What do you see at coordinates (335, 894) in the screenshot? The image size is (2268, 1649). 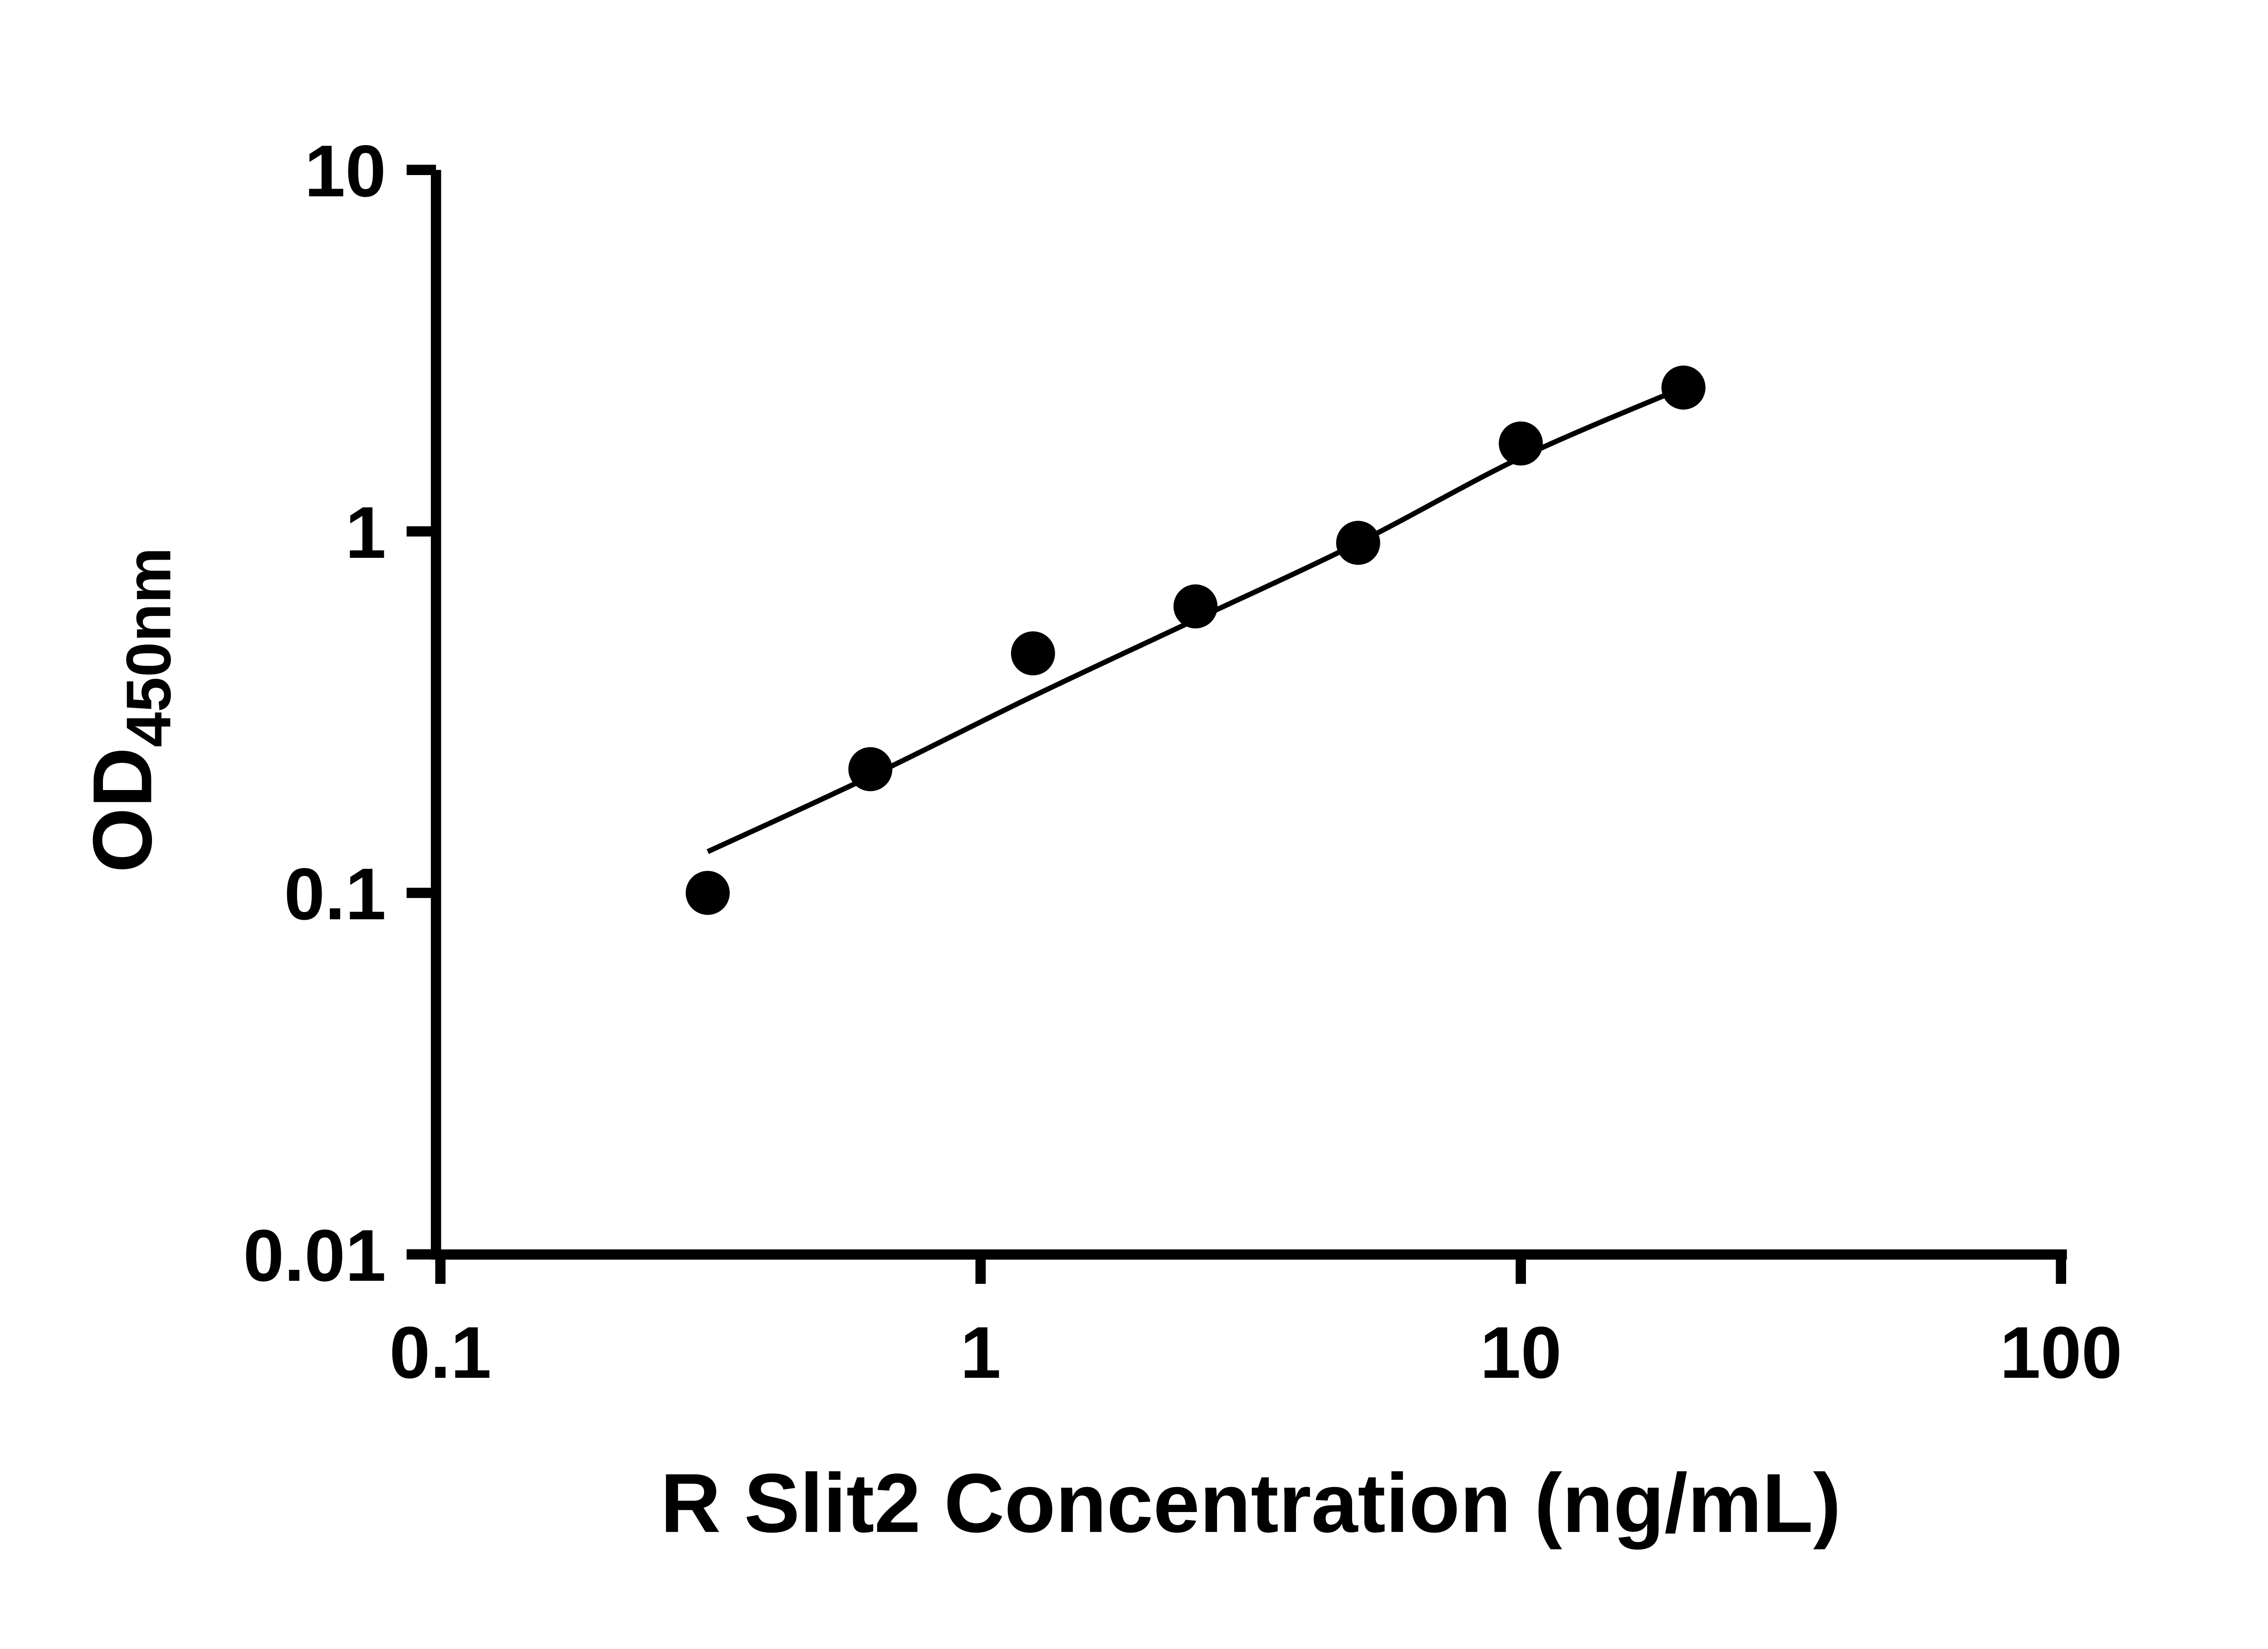 I see `y-axis-tick-label: 0.1` at bounding box center [335, 894].